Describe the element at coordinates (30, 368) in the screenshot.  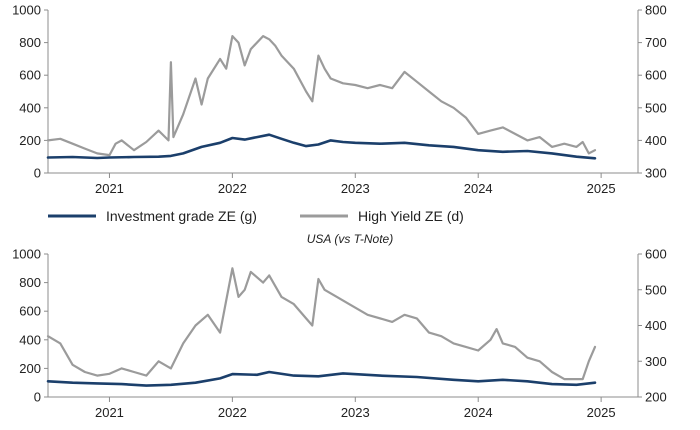
I see `bottom-y-left-tick-label: 200` at that location.